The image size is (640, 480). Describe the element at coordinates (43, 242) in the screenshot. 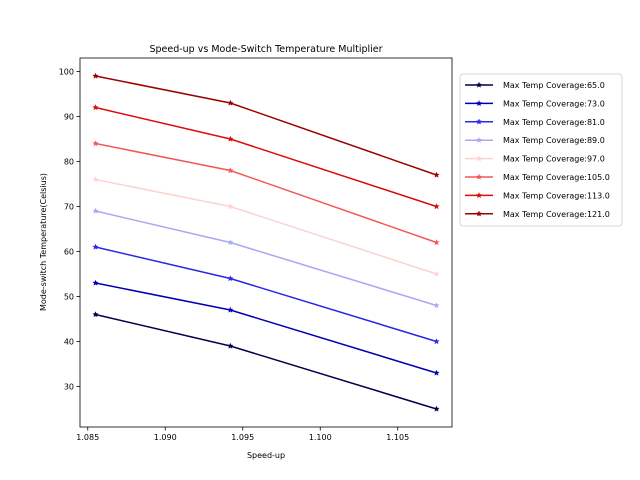

I see `y-axis-label: Mode-switch Temperature(Celsius)` at that location.